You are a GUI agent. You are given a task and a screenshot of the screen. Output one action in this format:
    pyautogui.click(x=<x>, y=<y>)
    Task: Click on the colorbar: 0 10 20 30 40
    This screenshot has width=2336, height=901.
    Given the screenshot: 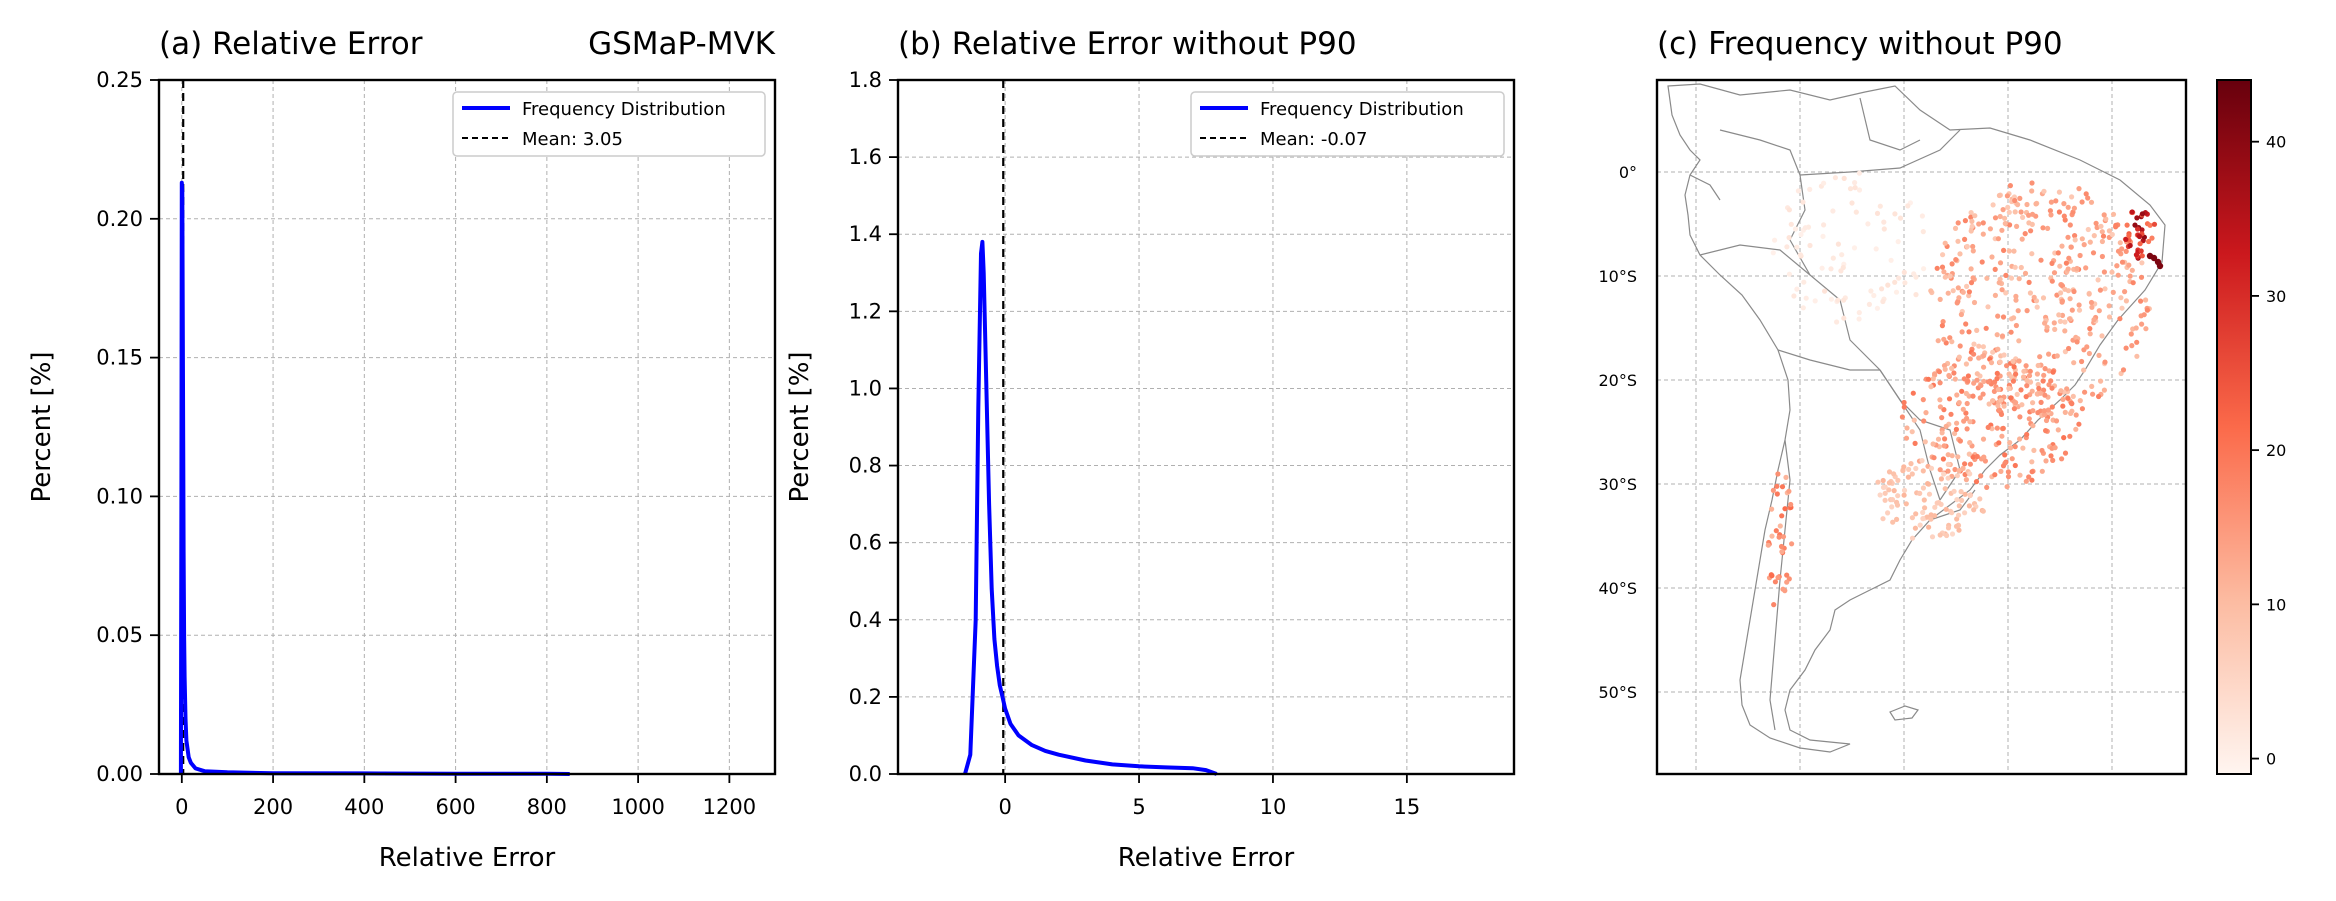 What is the action you would take?
    pyautogui.click(x=2251, y=427)
    